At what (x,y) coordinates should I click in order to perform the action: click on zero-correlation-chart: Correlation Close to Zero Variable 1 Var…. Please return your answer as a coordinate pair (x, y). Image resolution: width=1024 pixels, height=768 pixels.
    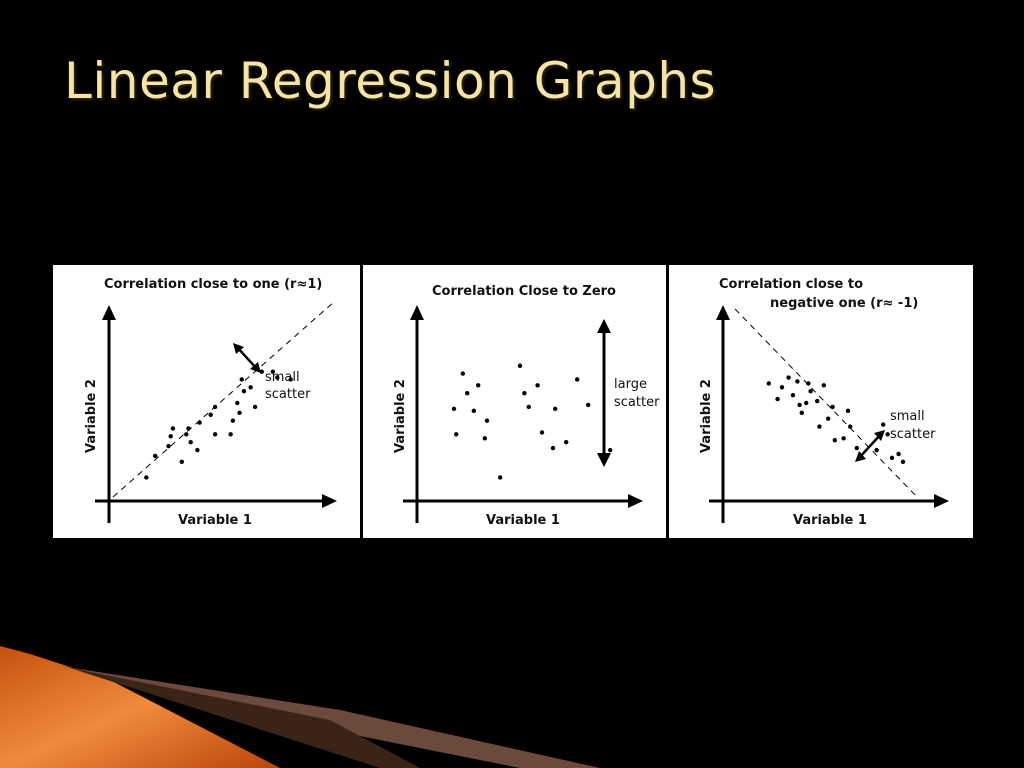
    Looking at the image, I should click on (526, 406).